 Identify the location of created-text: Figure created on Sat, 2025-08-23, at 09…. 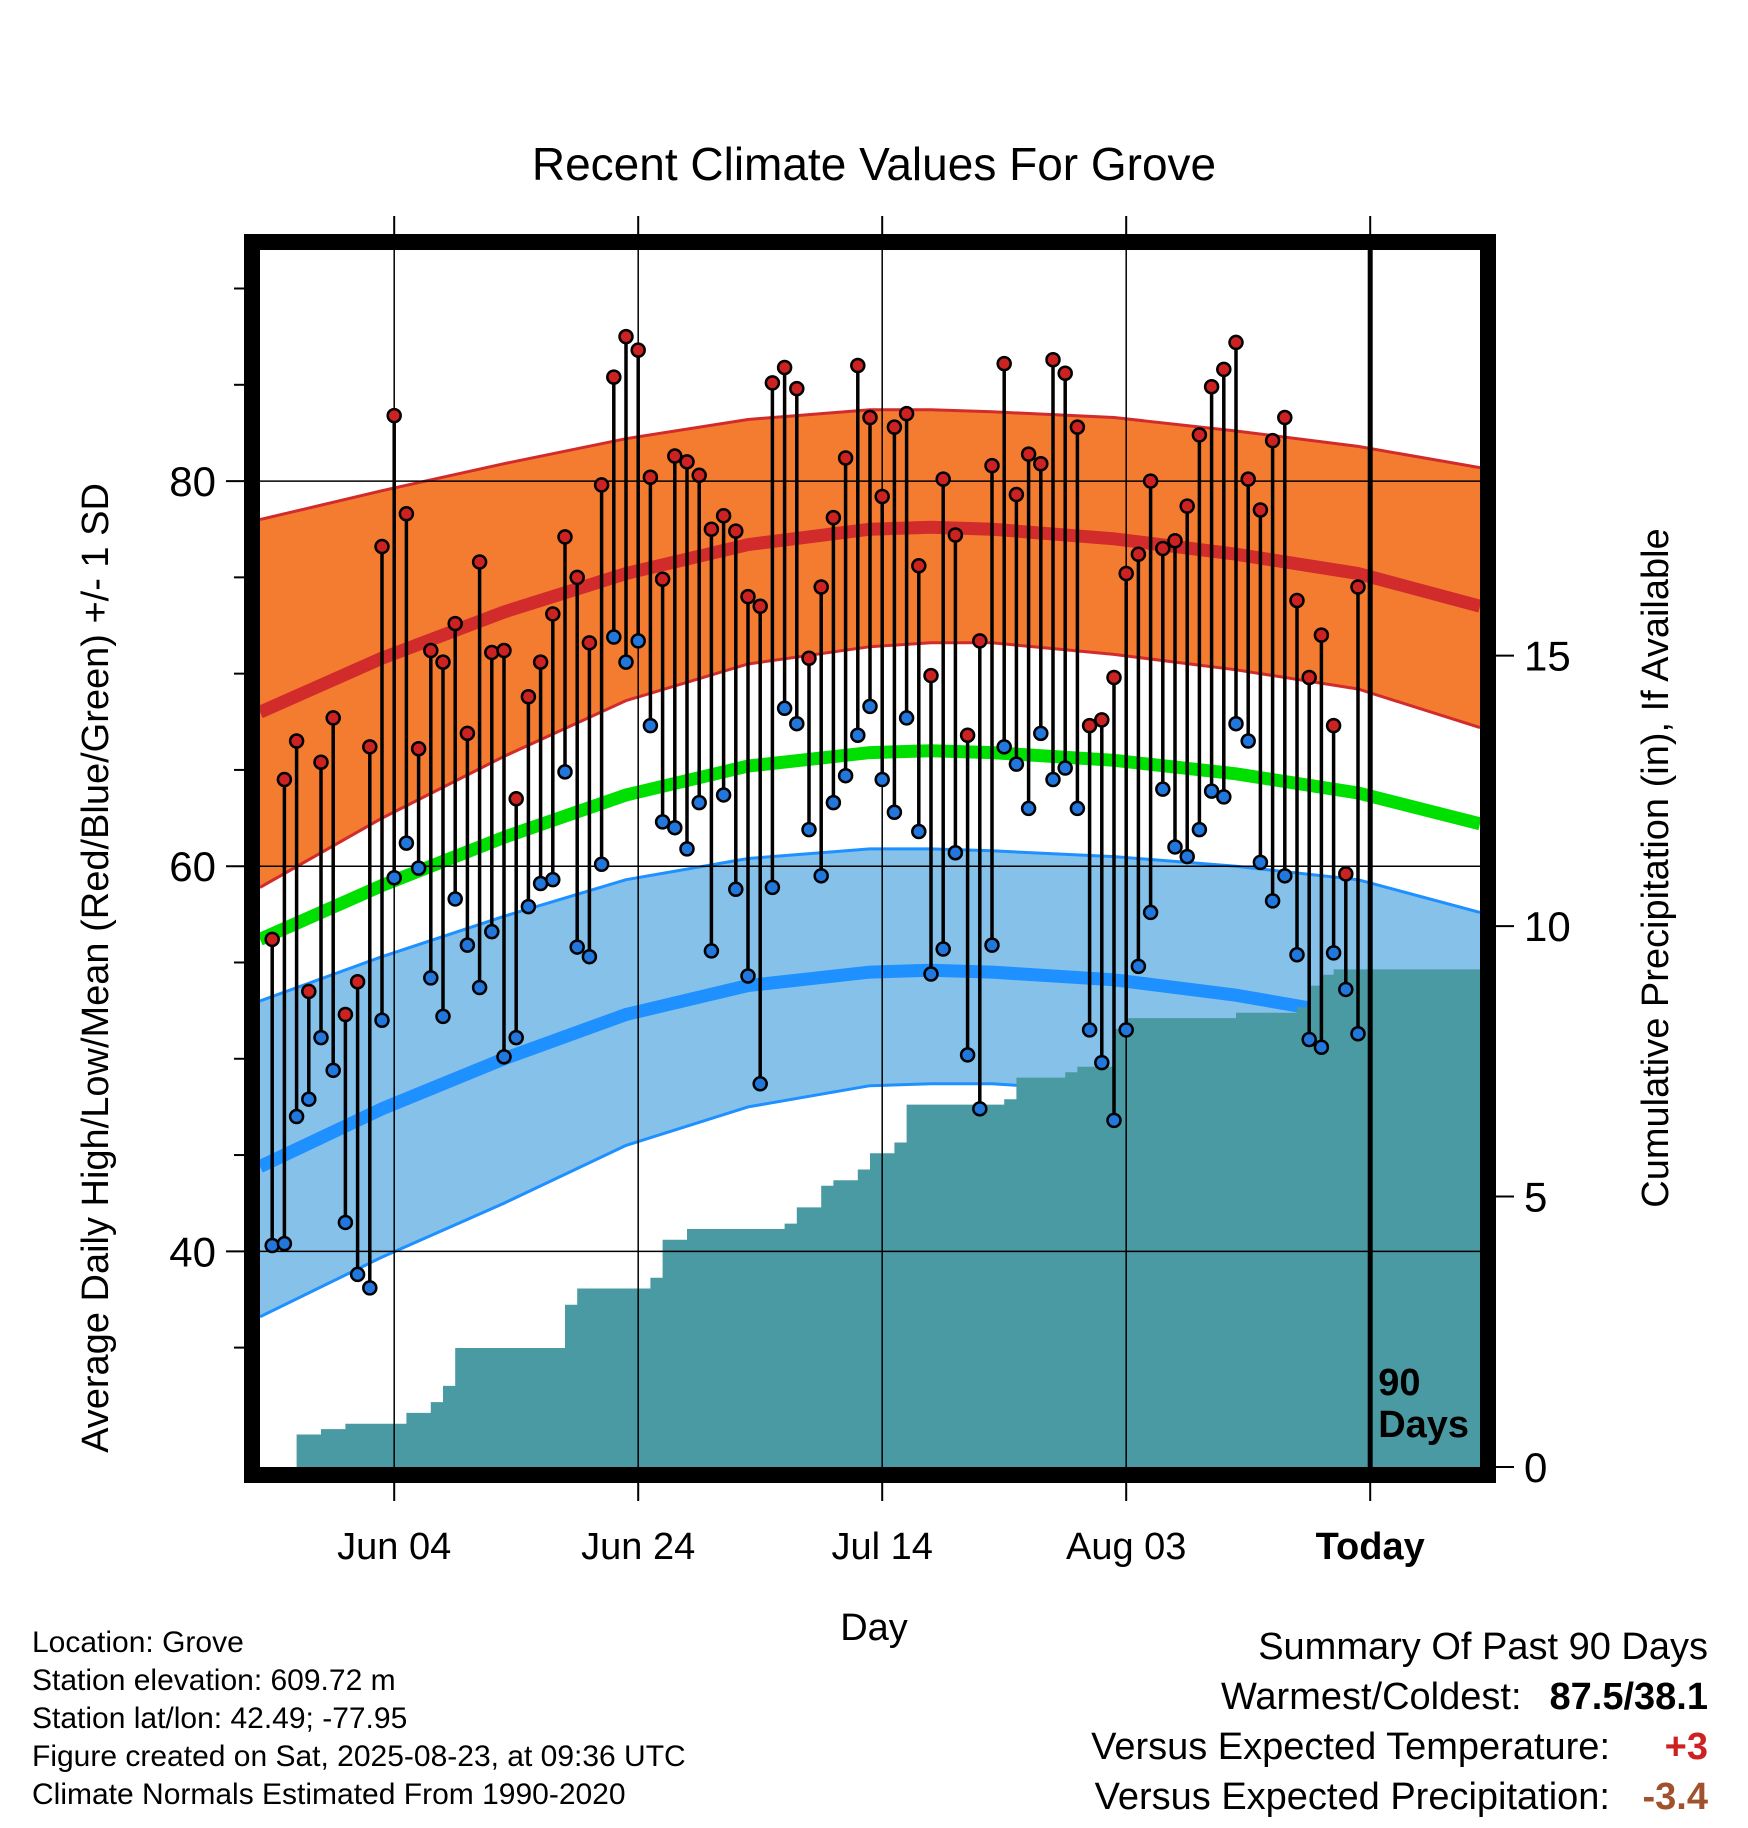
(359, 1756).